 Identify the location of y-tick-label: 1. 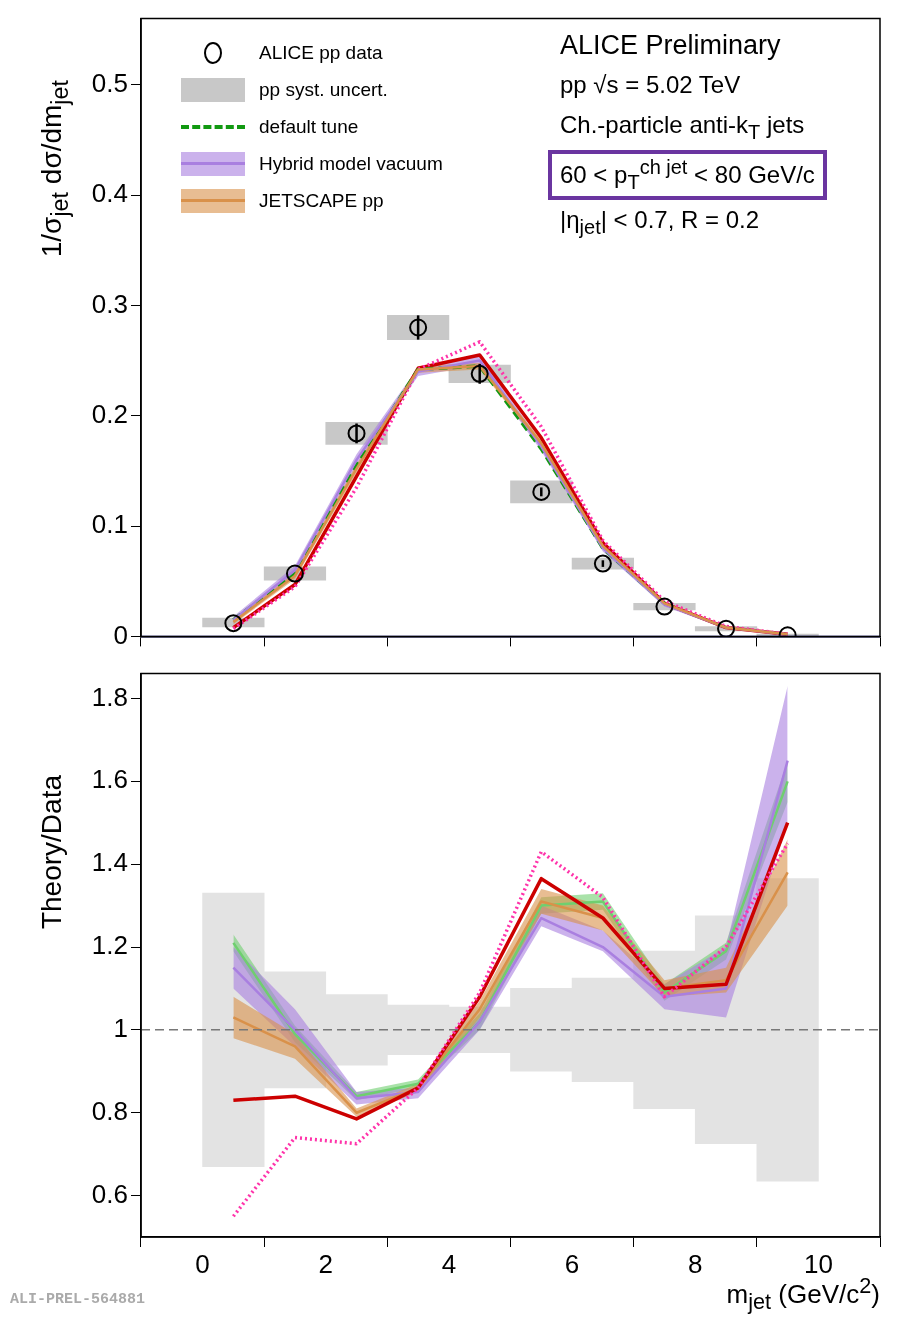
(120, 1028).